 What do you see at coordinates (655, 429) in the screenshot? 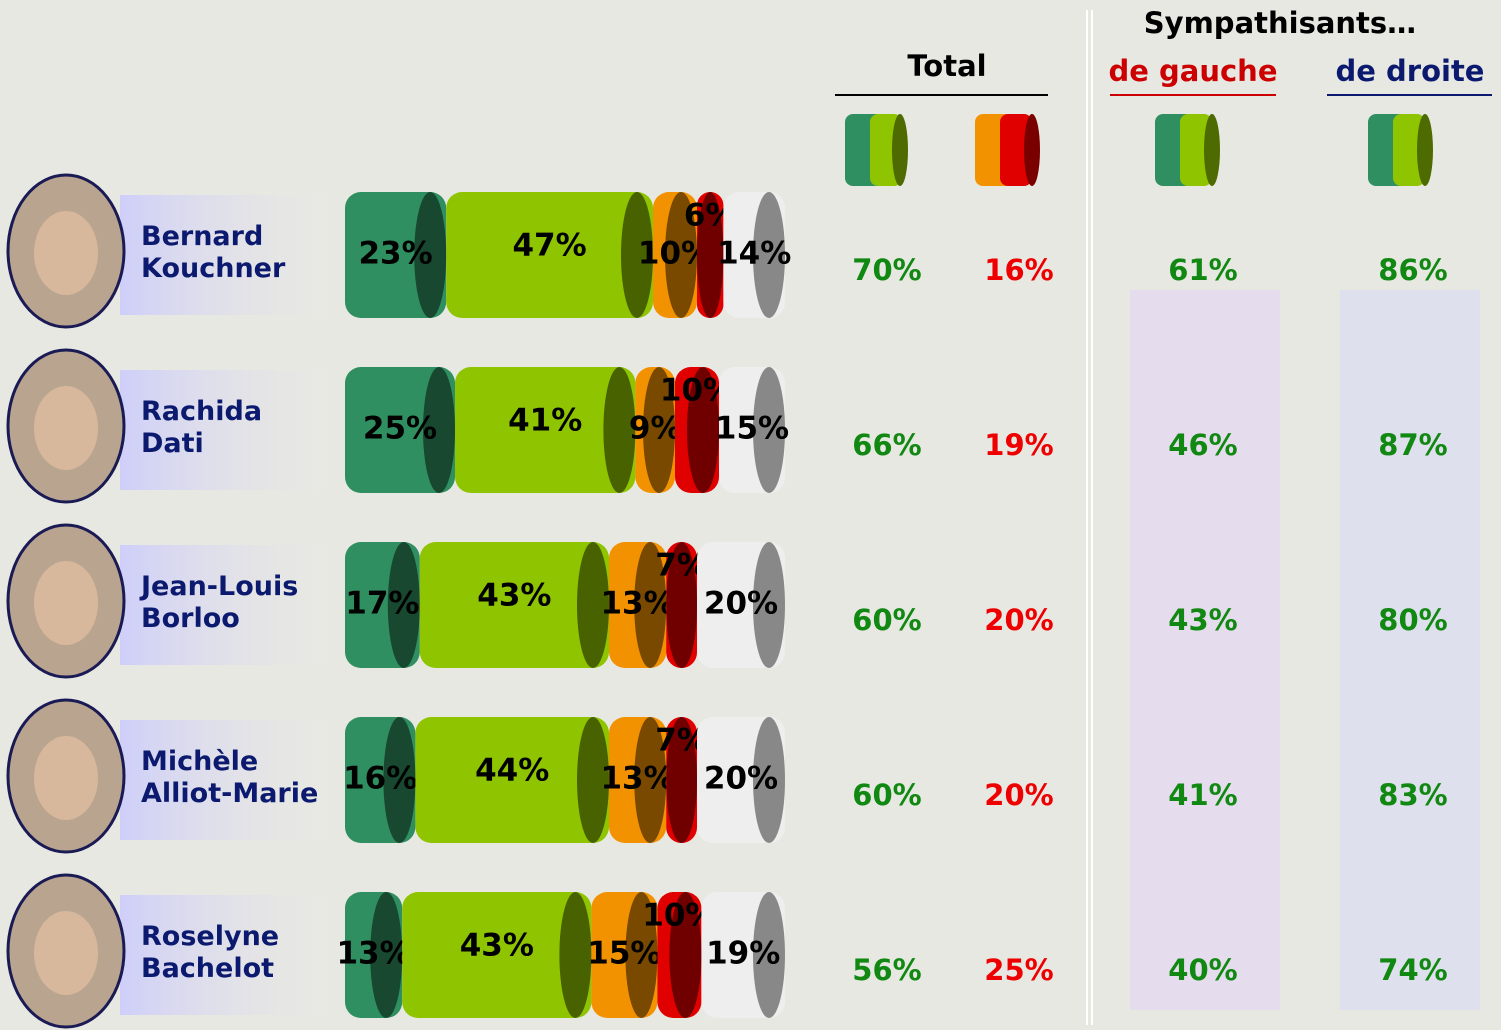
I see `value-label: 9%` at bounding box center [655, 429].